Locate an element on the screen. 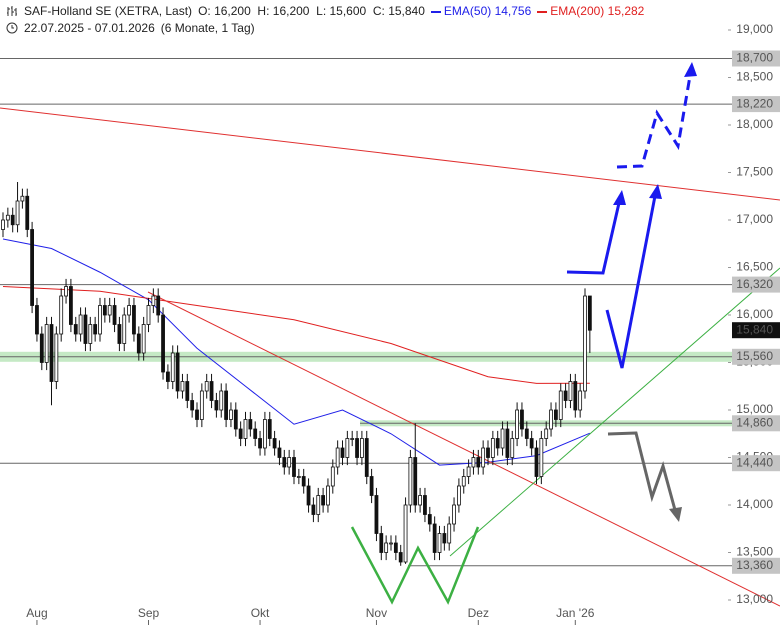 This screenshot has width=780, height=625. y-tick-label: 15,000 is located at coordinates (754, 409).